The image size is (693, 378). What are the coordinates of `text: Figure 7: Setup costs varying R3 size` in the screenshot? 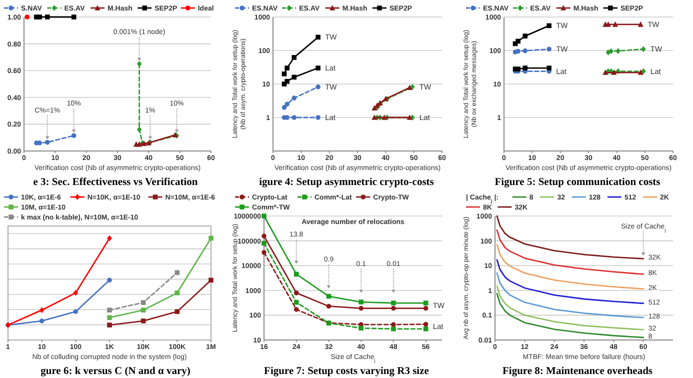 It's located at (347, 371).